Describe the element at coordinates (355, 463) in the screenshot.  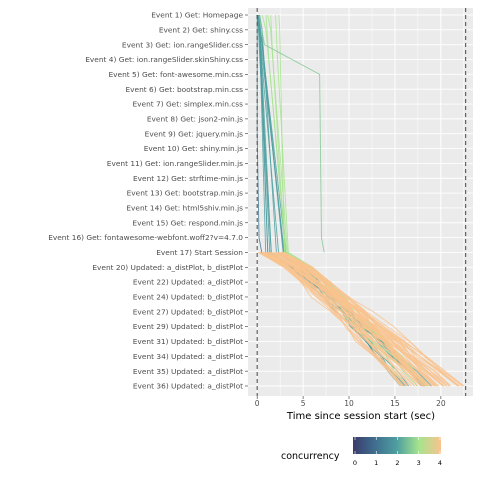
I see `legend-tick-label: 0` at that location.